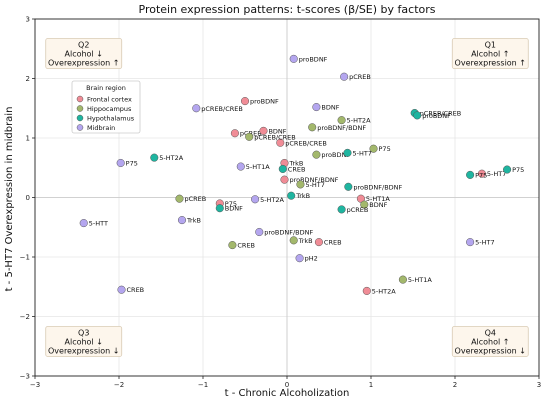 The image size is (550, 403). What do you see at coordinates (490, 332) in the screenshot?
I see `quadrant-text-q4: Q4` at bounding box center [490, 332].